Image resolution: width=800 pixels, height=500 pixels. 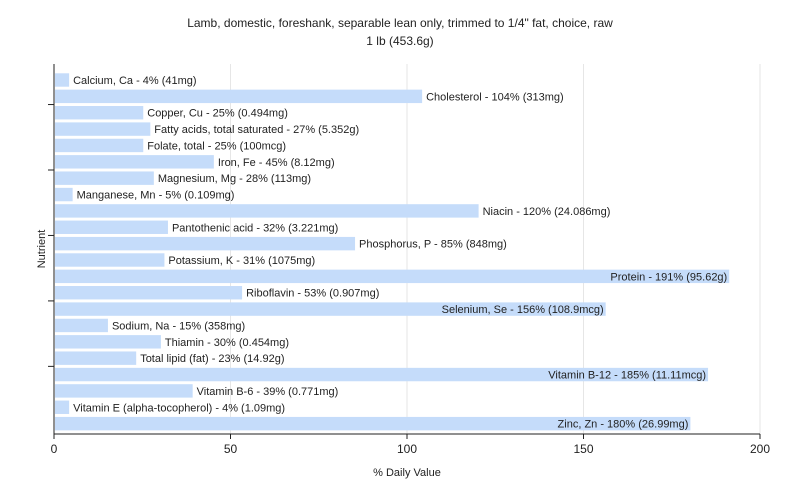 I want to click on bar-label: Manganese, Mn - 5% (0.109mg), so click(x=156, y=196).